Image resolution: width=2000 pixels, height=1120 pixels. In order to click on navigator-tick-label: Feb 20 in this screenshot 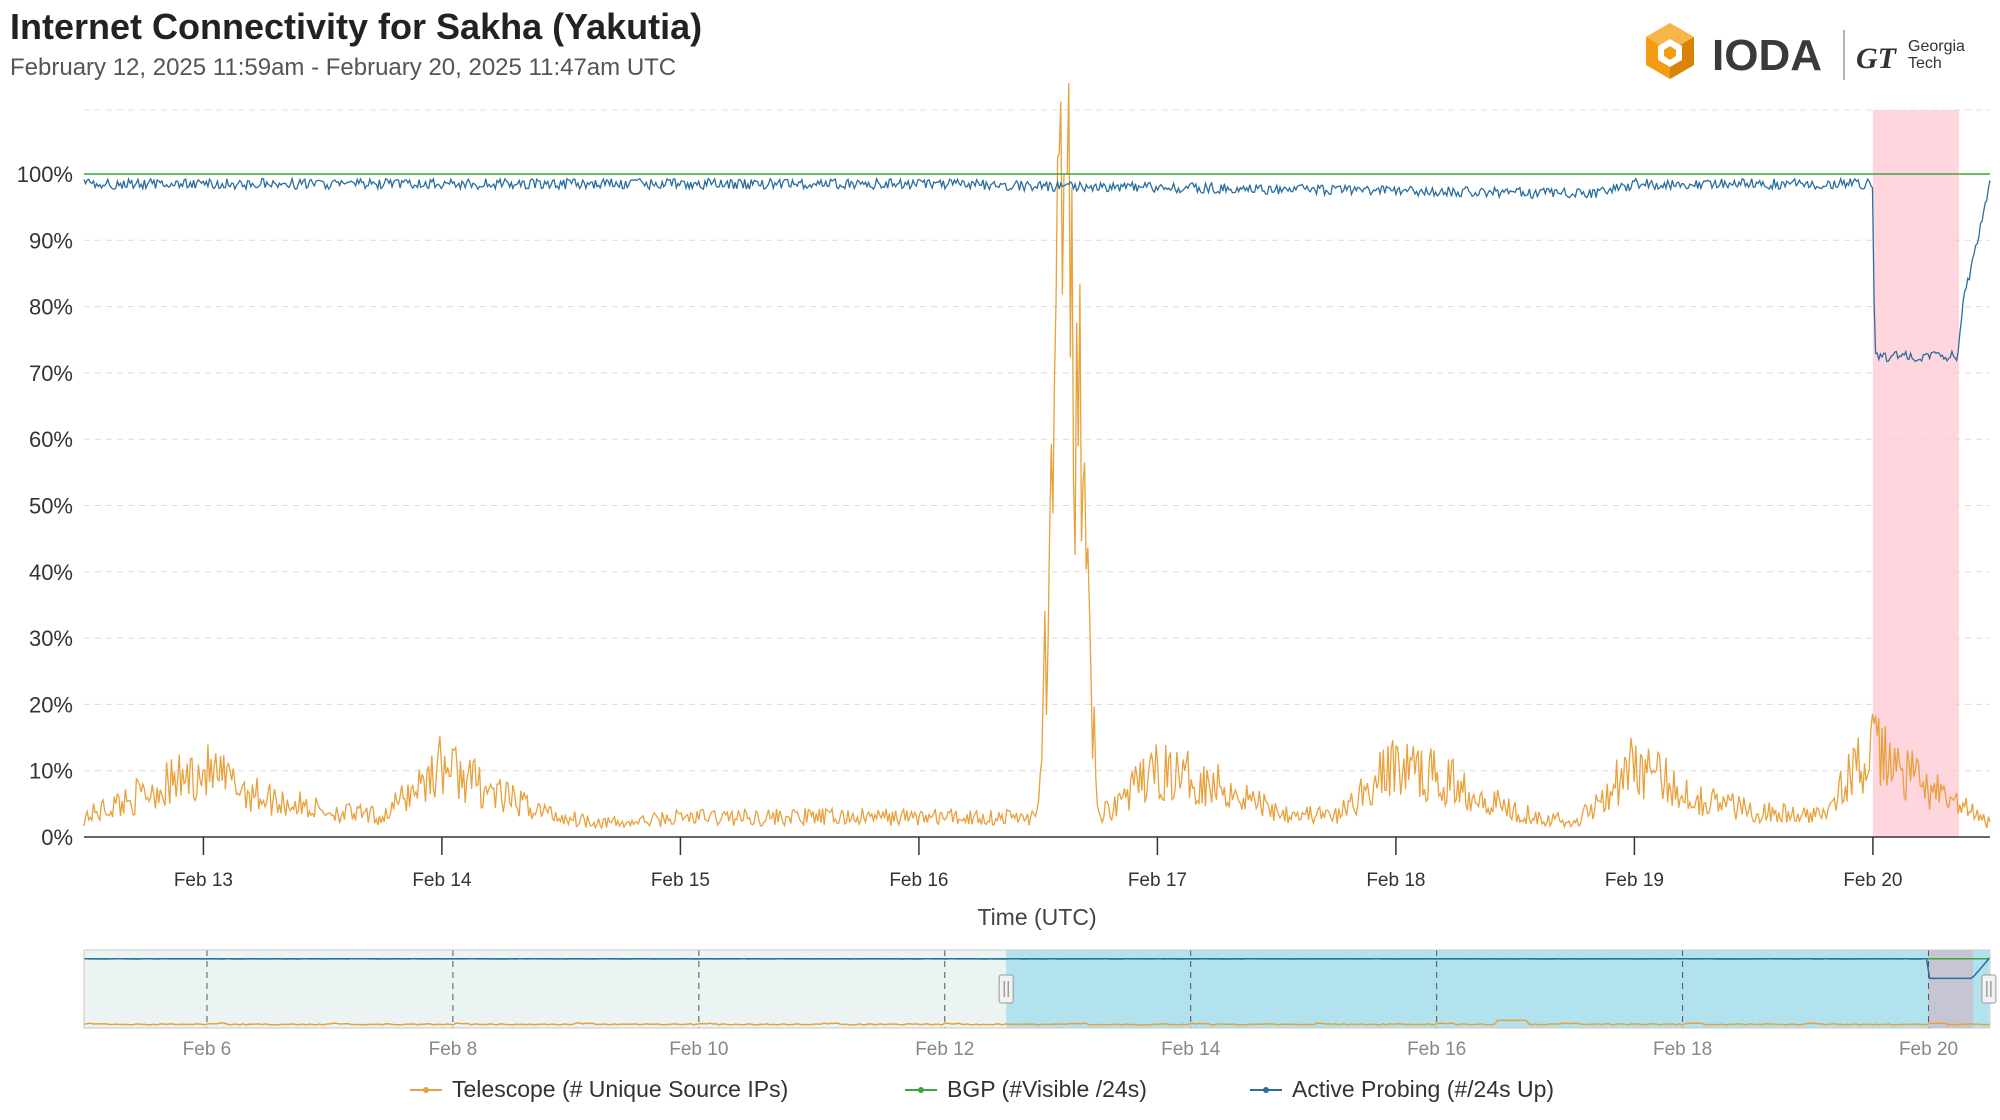, I will do `click(1928, 1049)`.